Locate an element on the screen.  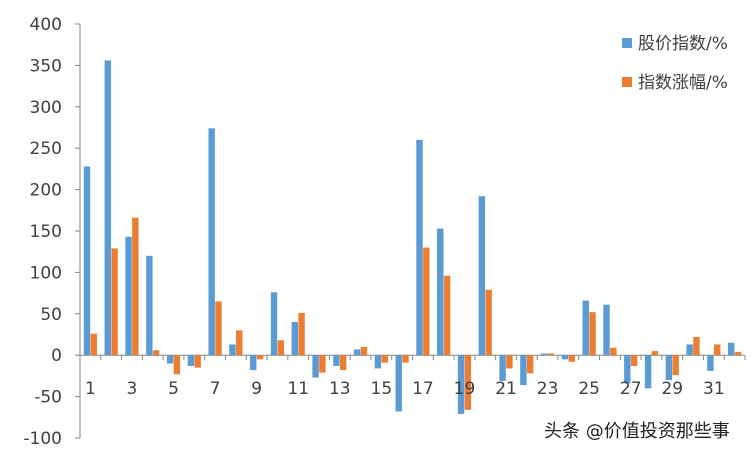
x-tick-label: 5 is located at coordinates (173, 389).